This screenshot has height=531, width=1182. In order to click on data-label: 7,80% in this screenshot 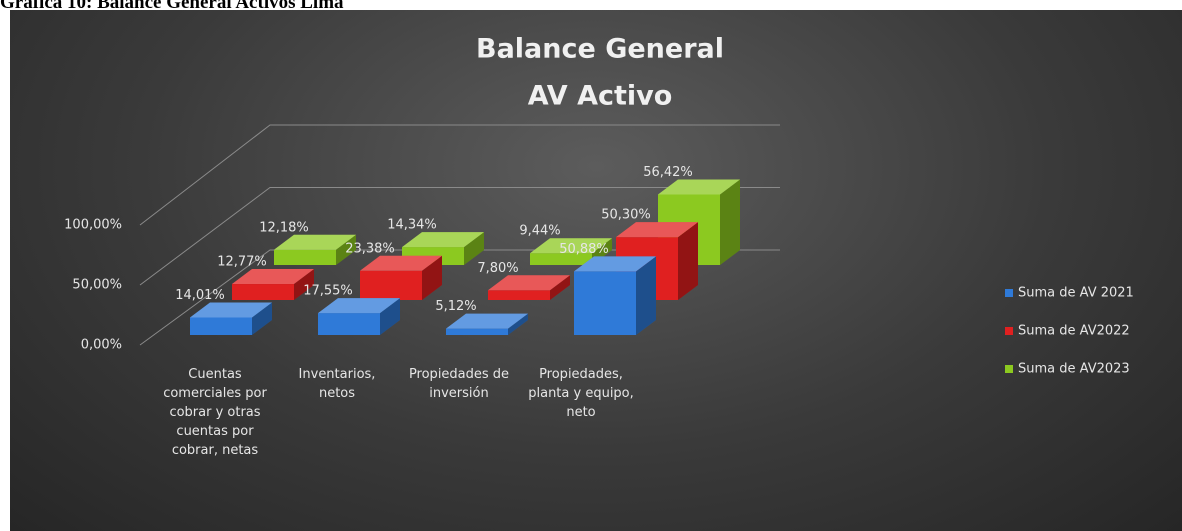, I will do `click(497, 268)`.